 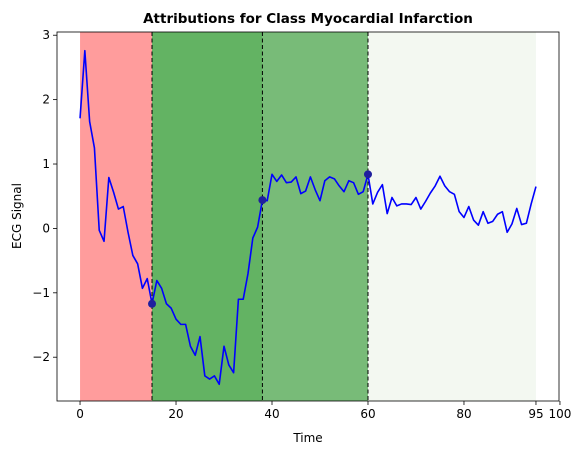 I want to click on y-axis-ticks: −2 −1 0 1 2 3, so click(x=44, y=196).